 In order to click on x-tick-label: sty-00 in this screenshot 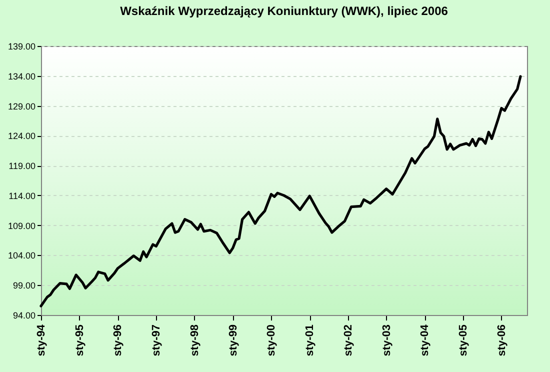, I will do `click(272, 340)`.